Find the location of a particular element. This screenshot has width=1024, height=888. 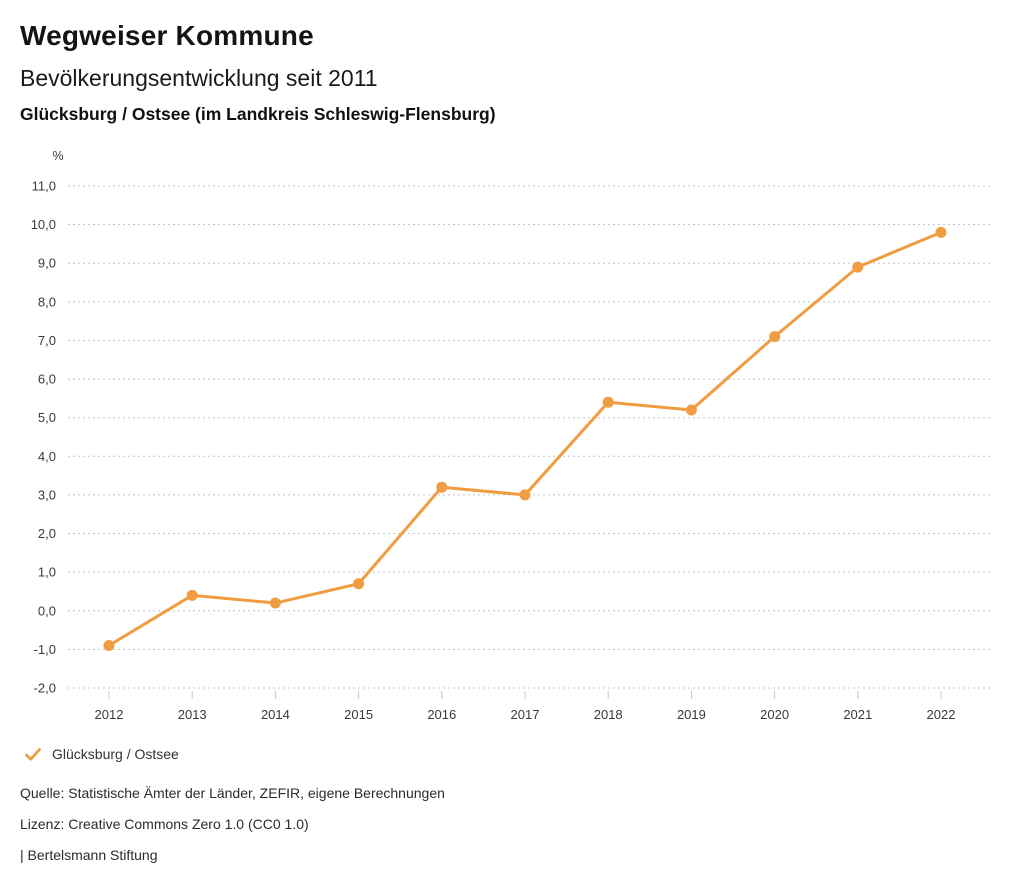

x-axis-label: 2020 is located at coordinates (774, 714).